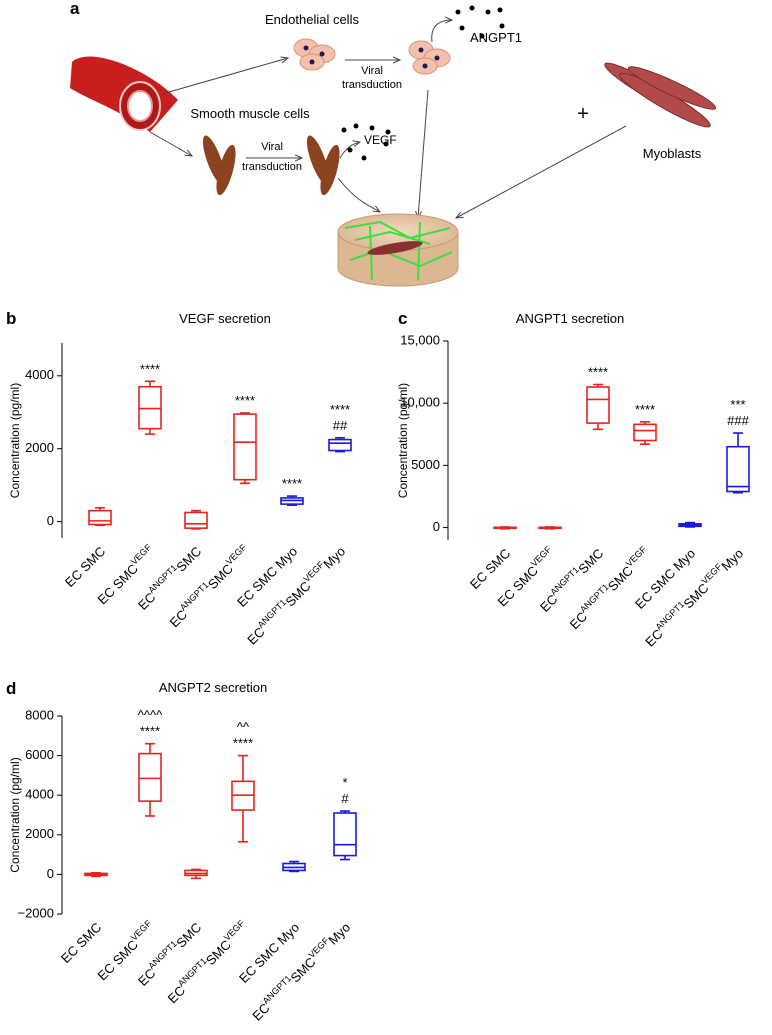  Describe the element at coordinates (570, 318) in the screenshot. I see `chart-title: ANGPT1 secretion` at that location.